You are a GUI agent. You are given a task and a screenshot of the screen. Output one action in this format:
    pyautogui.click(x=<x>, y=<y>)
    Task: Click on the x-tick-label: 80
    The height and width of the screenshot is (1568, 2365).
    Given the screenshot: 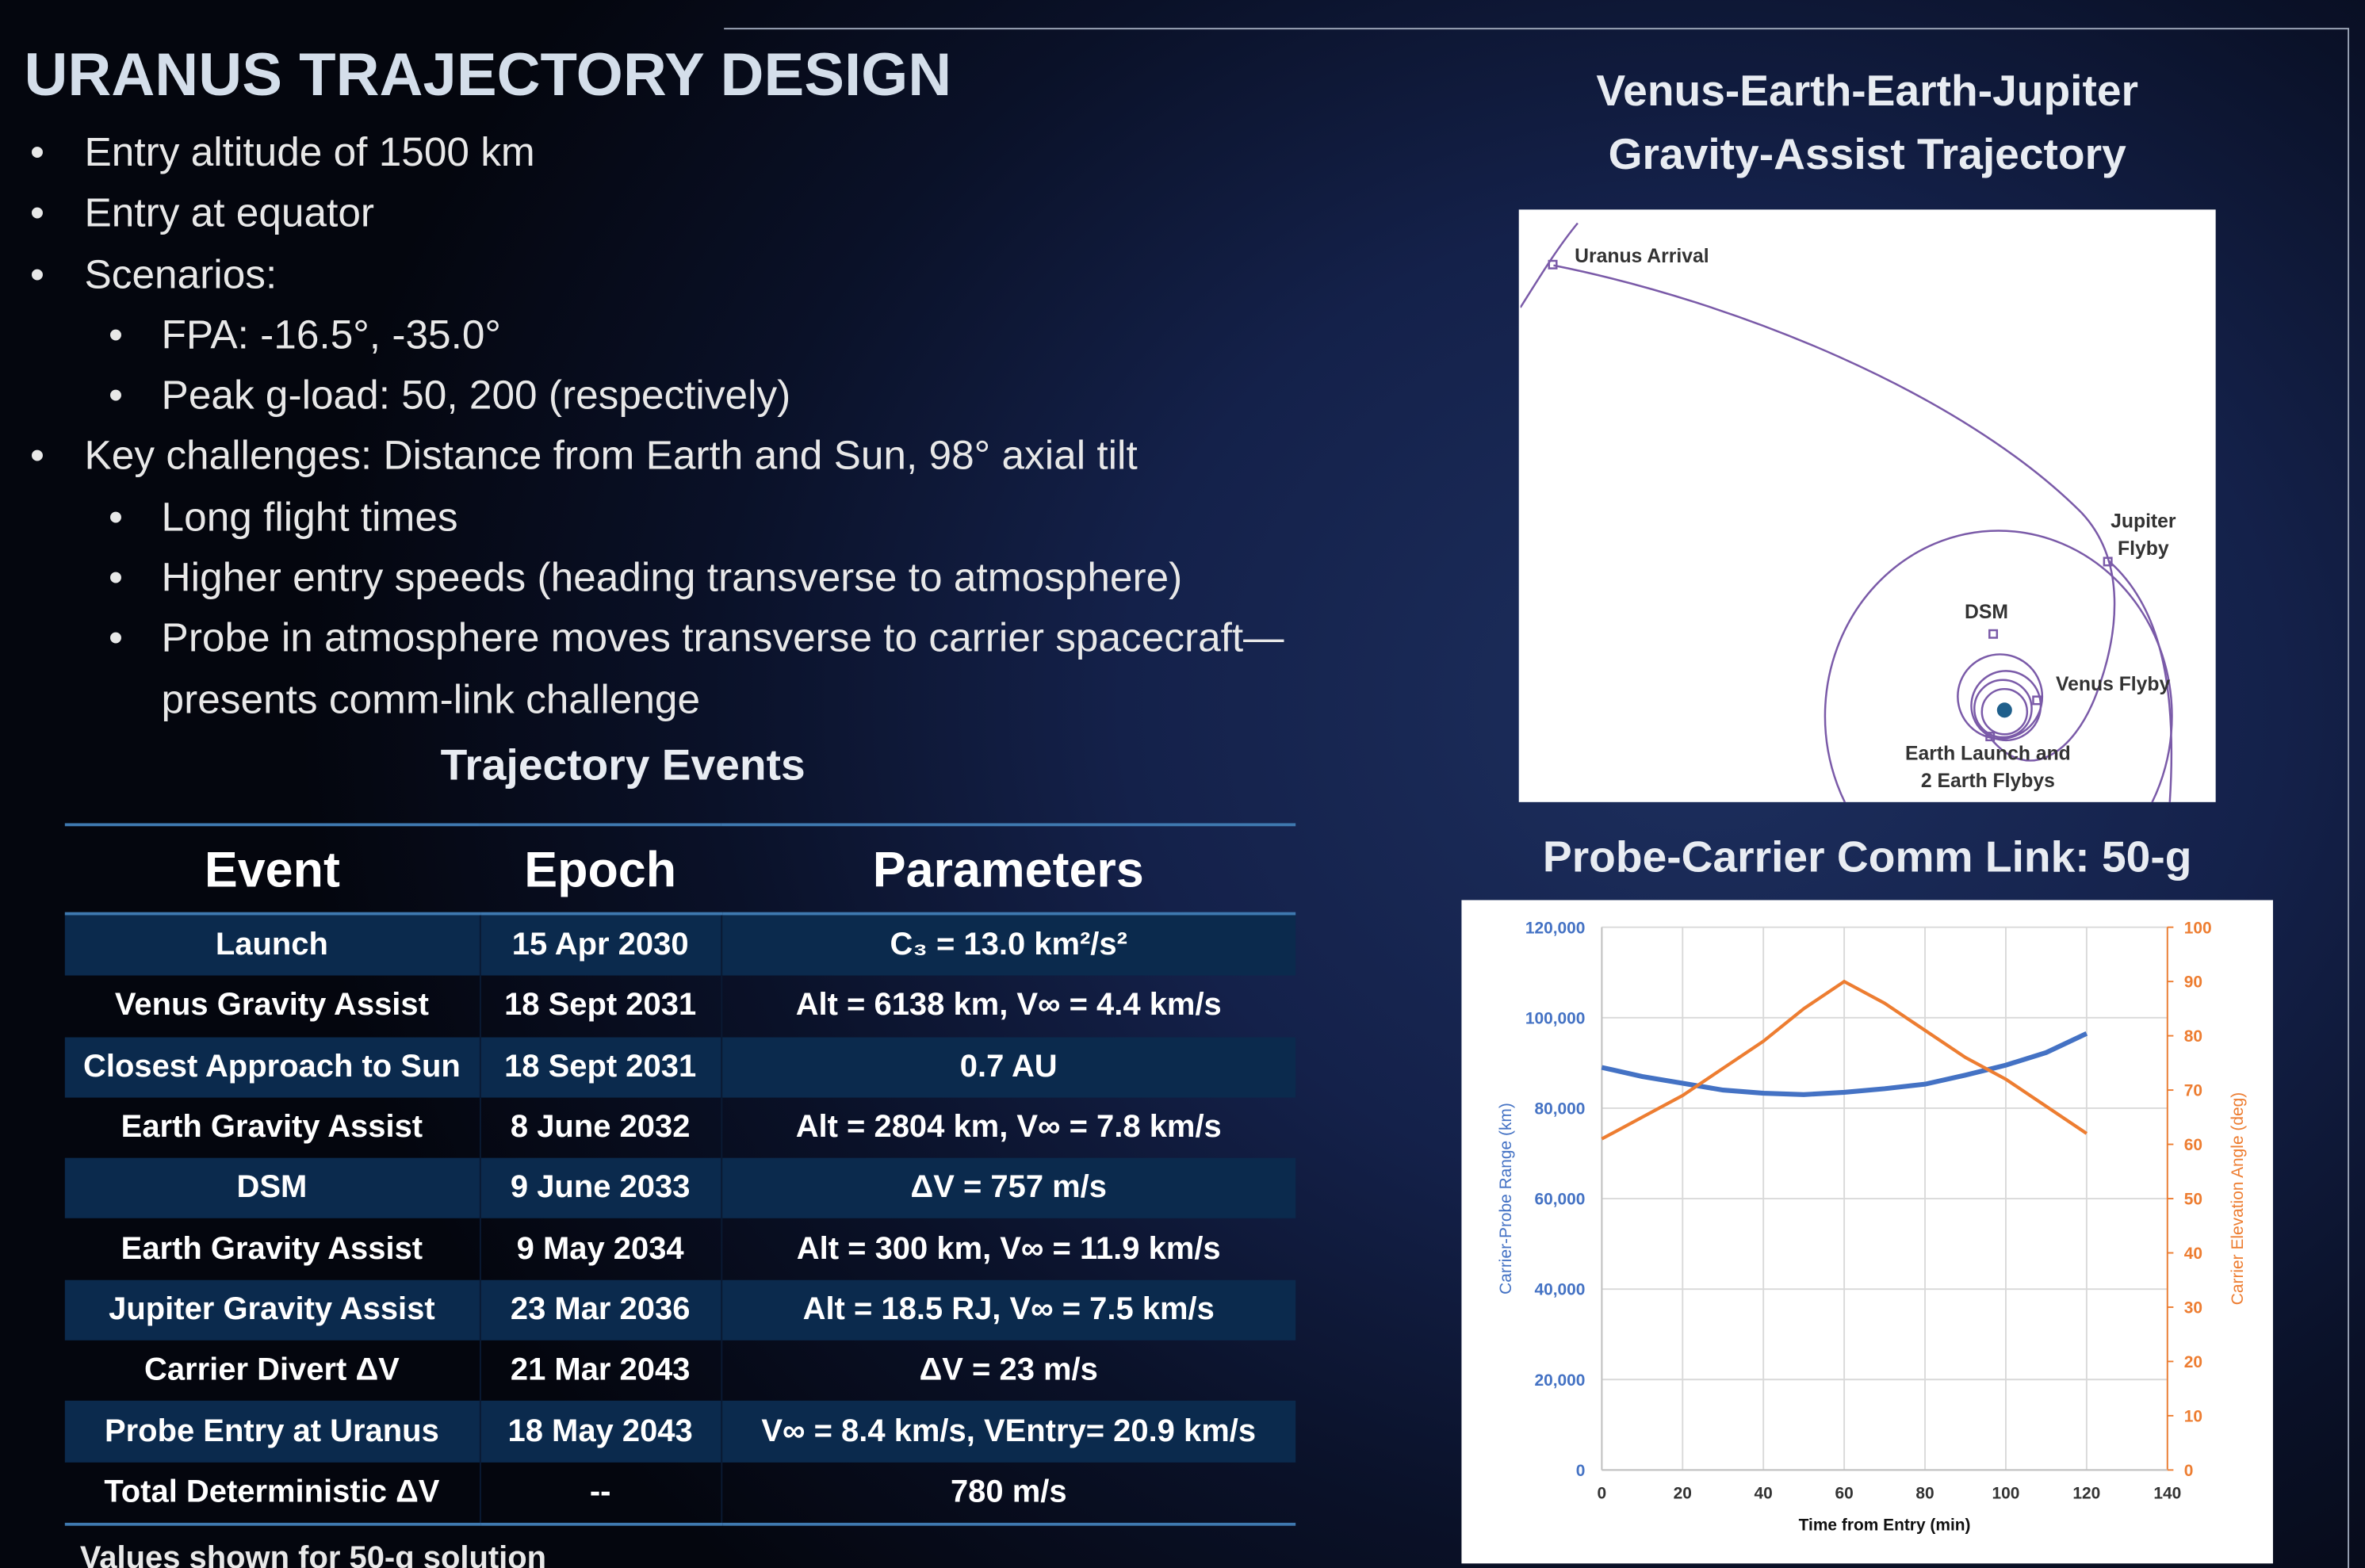 What is the action you would take?
    pyautogui.click(x=1924, y=1494)
    